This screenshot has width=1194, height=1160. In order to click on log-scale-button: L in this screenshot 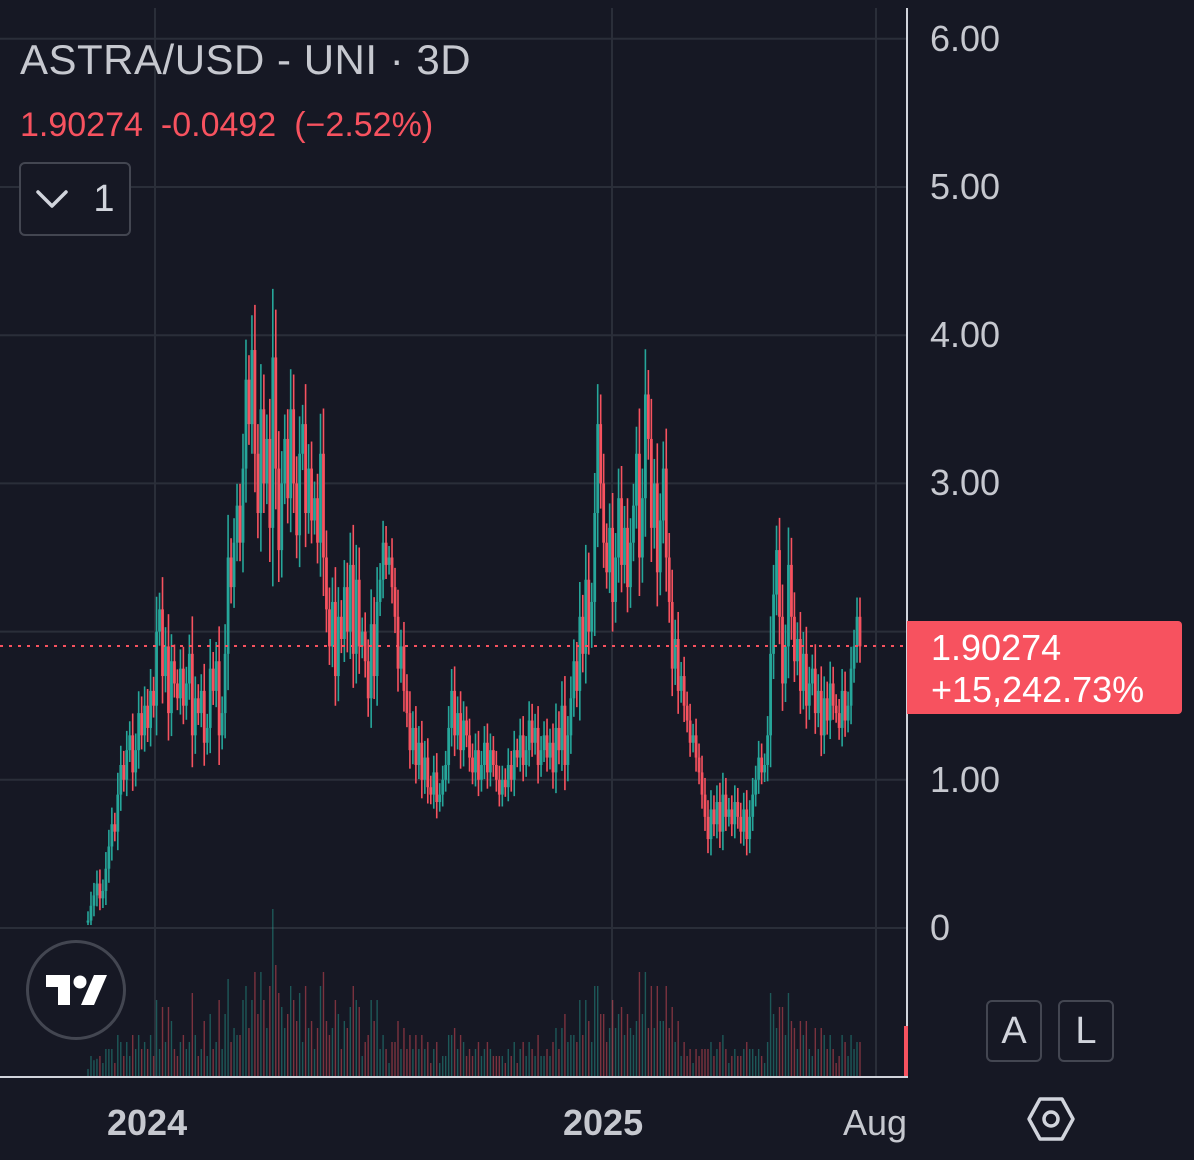, I will do `click(1086, 1031)`.